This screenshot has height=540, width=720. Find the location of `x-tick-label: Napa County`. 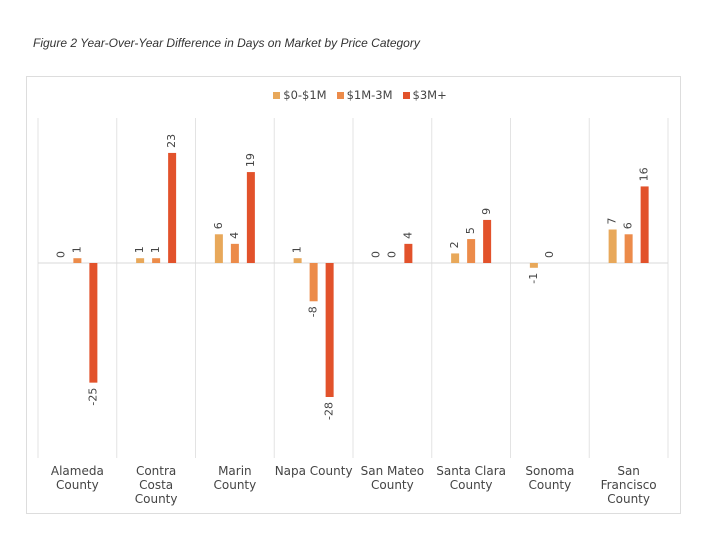

x-tick-label: Napa County is located at coordinates (313, 471).